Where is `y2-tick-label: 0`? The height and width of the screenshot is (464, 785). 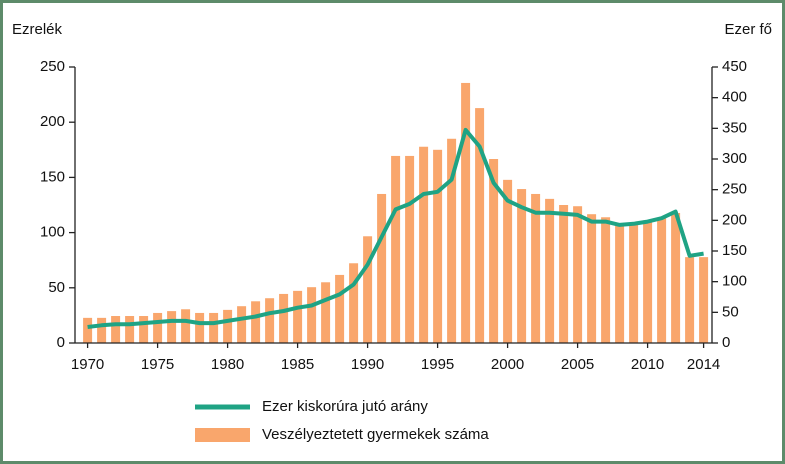 y2-tick-label: 0 is located at coordinates (726, 342).